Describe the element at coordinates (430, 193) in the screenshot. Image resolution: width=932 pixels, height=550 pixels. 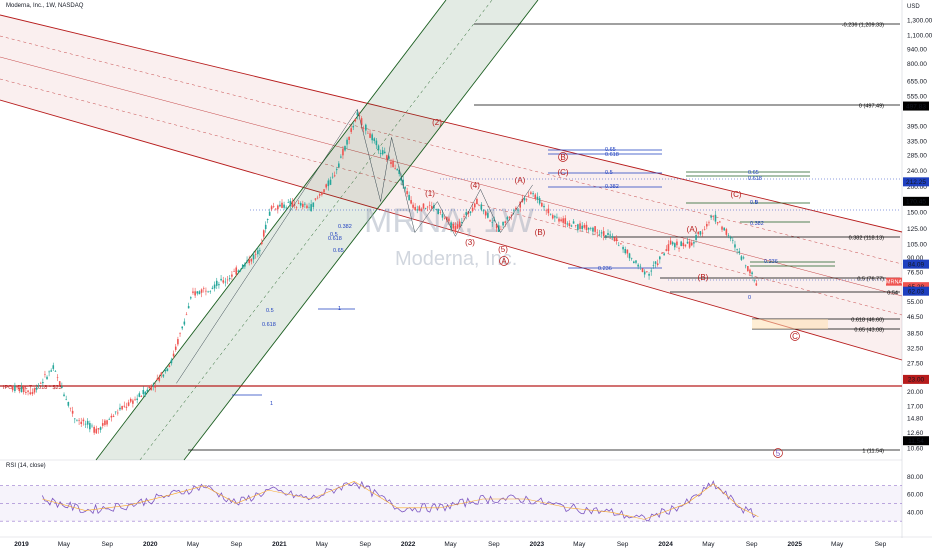
I see `wave-label: (1)` at that location.